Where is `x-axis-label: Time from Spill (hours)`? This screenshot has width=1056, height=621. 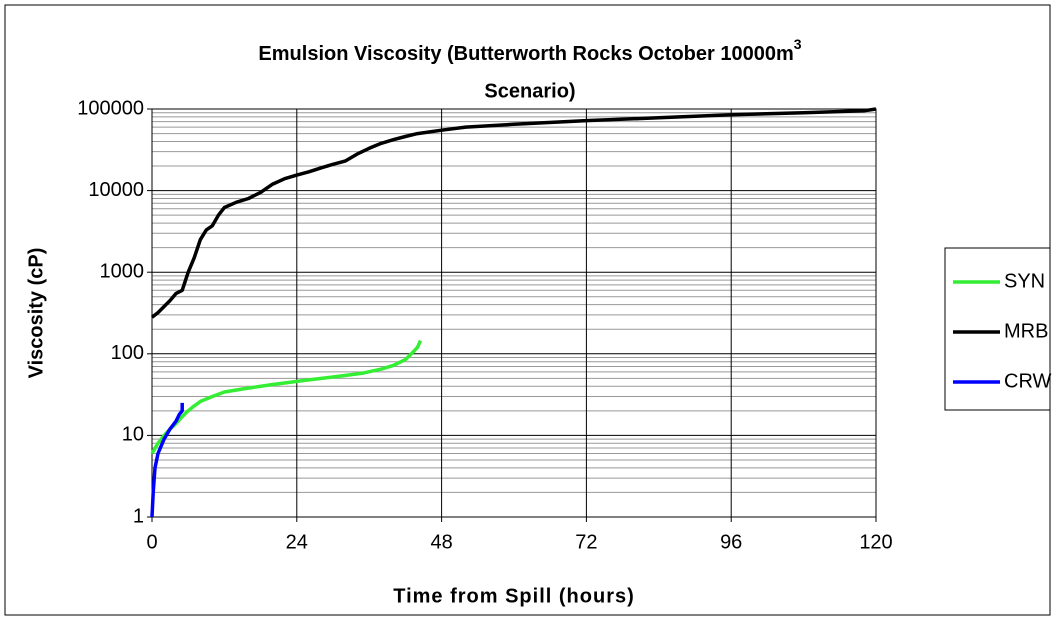
x-axis-label: Time from Spill (hours) is located at coordinates (514, 596).